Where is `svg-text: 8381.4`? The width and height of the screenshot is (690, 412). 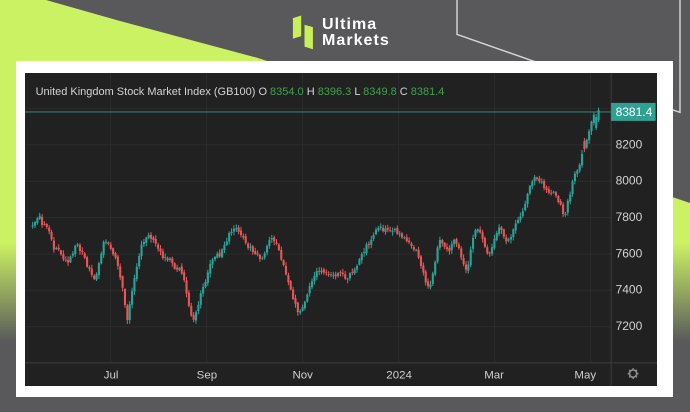
svg-text: 8381.4 is located at coordinates (634, 112).